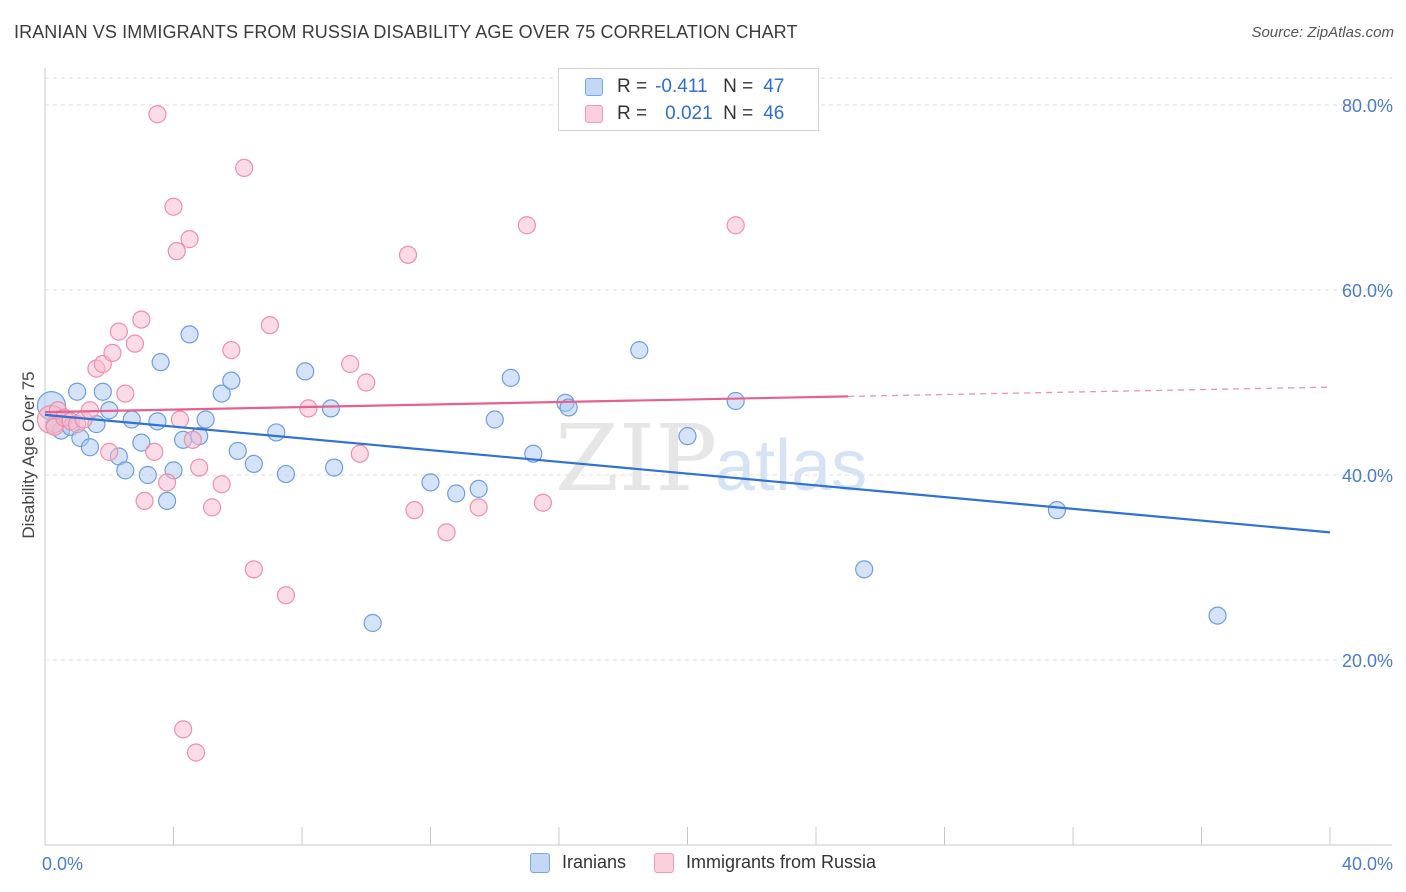 This screenshot has width=1406, height=892. Describe the element at coordinates (688, 99) in the screenshot. I see `stats-legend: R = -0.411 N = 47 R = 0.021 N = 46` at that location.